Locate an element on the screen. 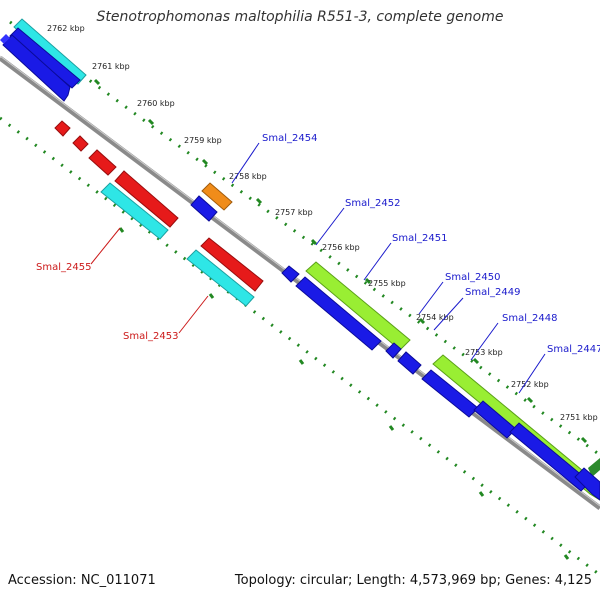 Image resolution: width=600 pixels, height=600 pixels. ruler-label: 2760 kbp is located at coordinates (156, 103).